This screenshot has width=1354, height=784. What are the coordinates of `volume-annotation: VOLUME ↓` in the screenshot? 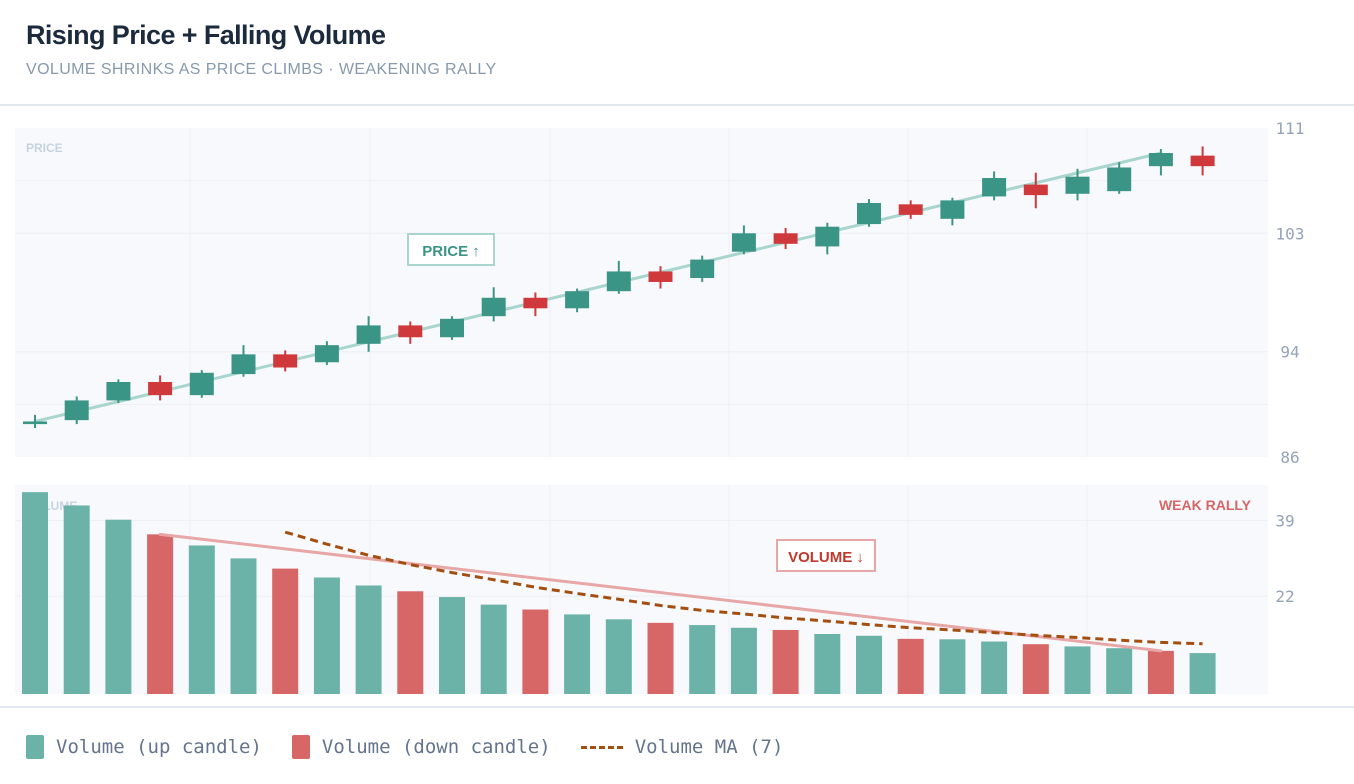 It's located at (826, 555).